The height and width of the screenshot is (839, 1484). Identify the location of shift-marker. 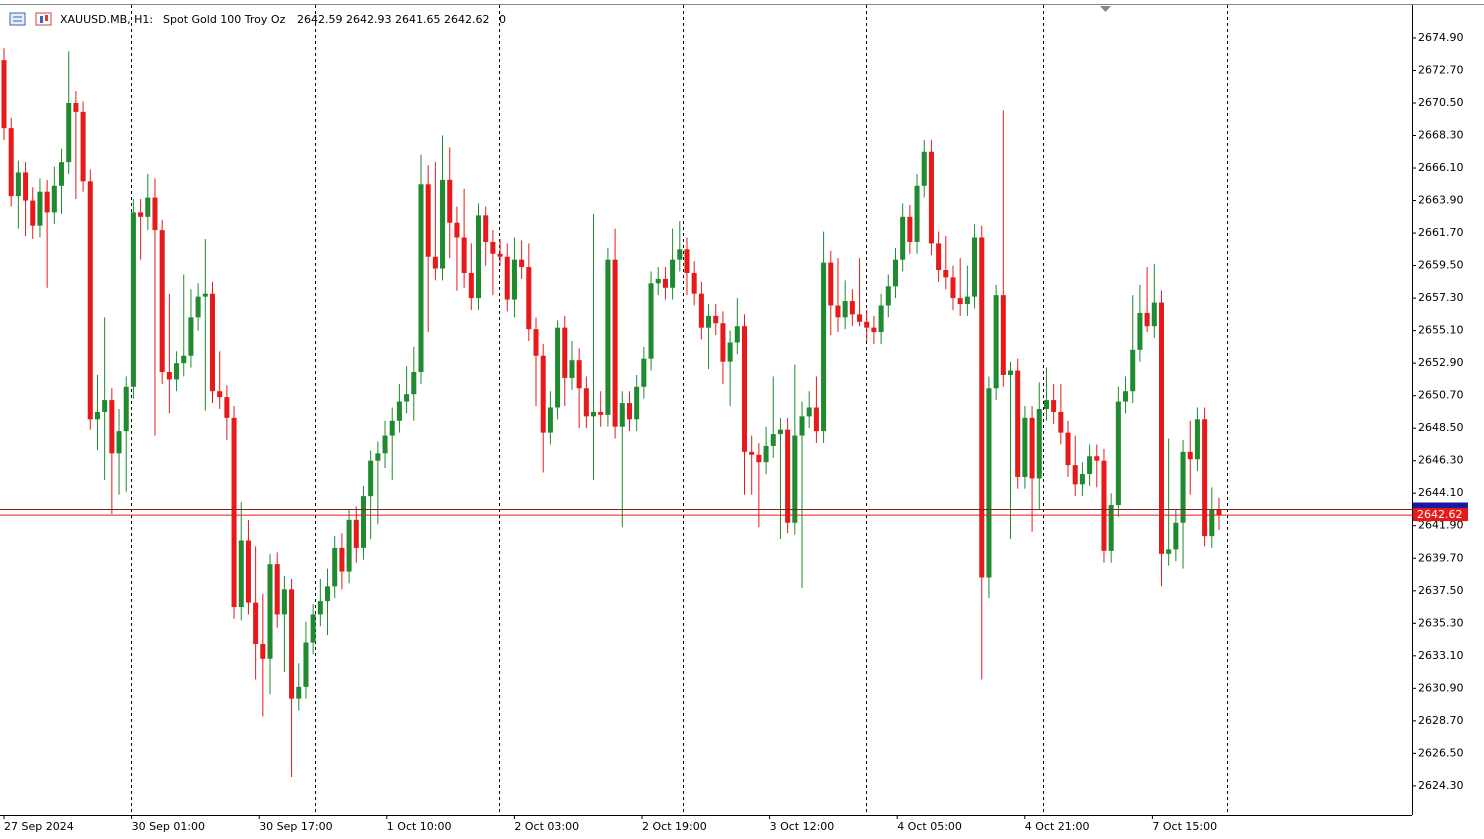
(1105, 9).